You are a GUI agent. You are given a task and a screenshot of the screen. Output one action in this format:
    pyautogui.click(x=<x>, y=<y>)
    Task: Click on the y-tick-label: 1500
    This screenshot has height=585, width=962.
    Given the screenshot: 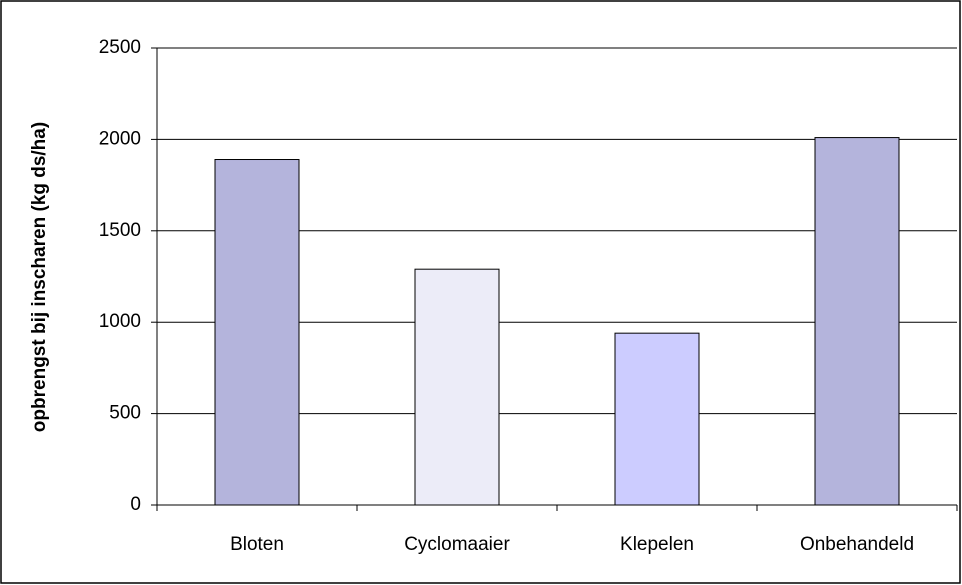 What is the action you would take?
    pyautogui.click(x=120, y=230)
    